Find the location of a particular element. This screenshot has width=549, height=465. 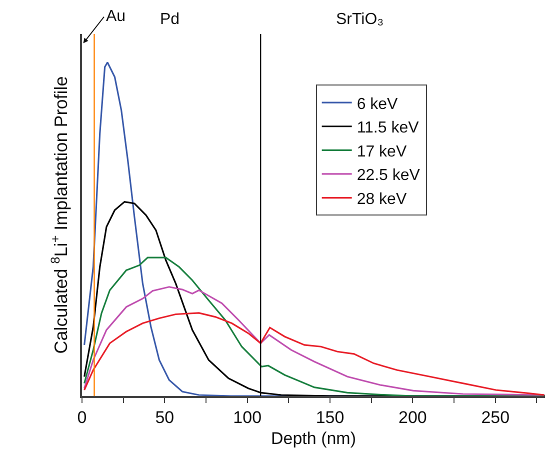

legend-label: 11.5 keV is located at coordinates (388, 128).